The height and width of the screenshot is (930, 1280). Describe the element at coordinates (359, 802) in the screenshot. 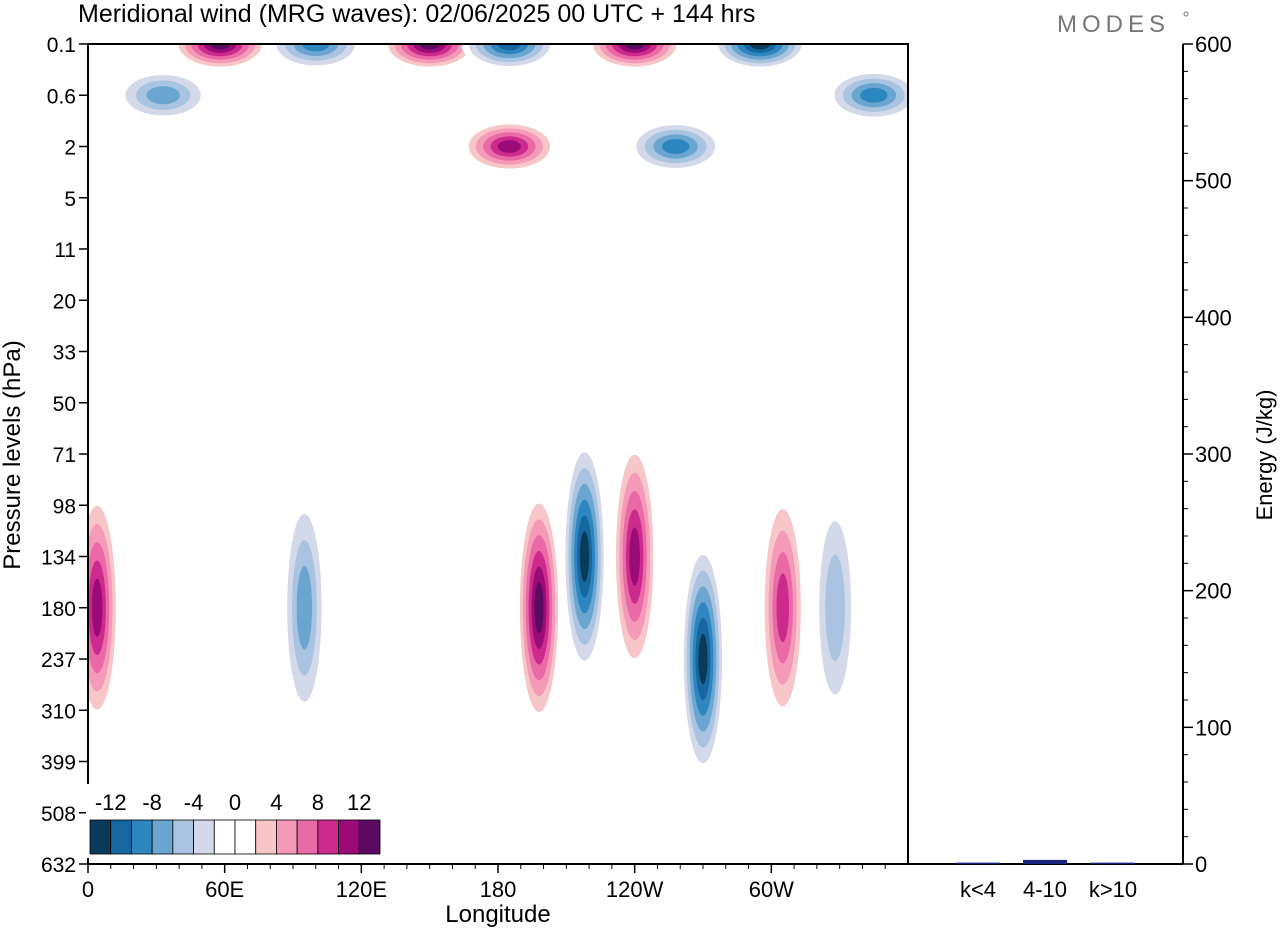

I see `colorbar-label: 12` at that location.